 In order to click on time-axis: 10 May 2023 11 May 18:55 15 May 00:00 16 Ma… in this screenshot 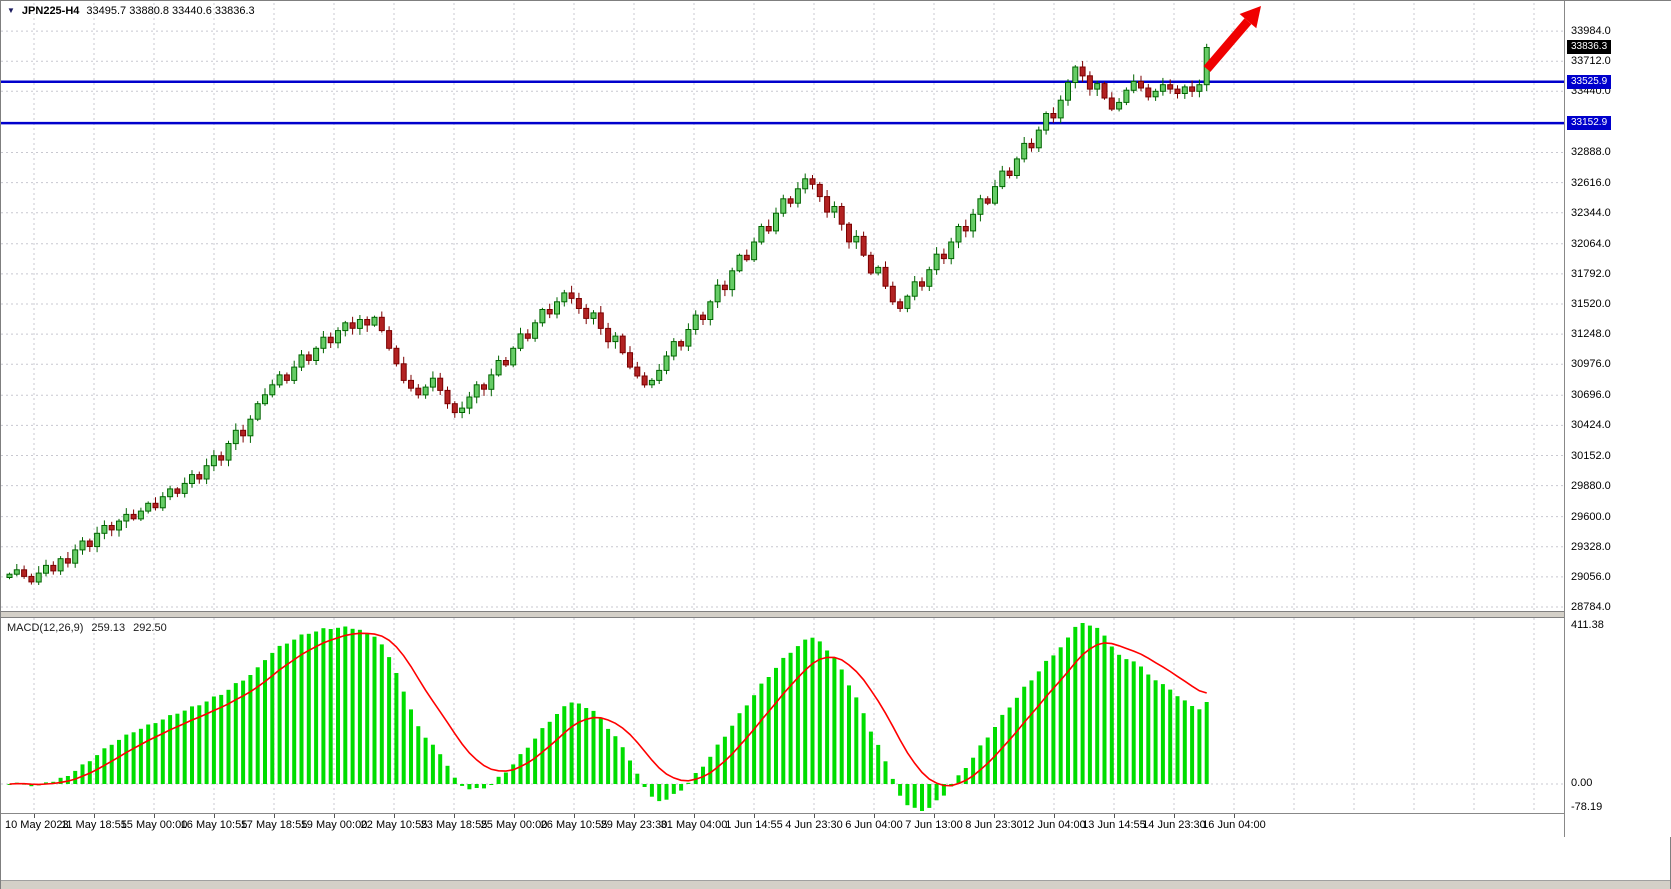, I will do `click(836, 825)`.